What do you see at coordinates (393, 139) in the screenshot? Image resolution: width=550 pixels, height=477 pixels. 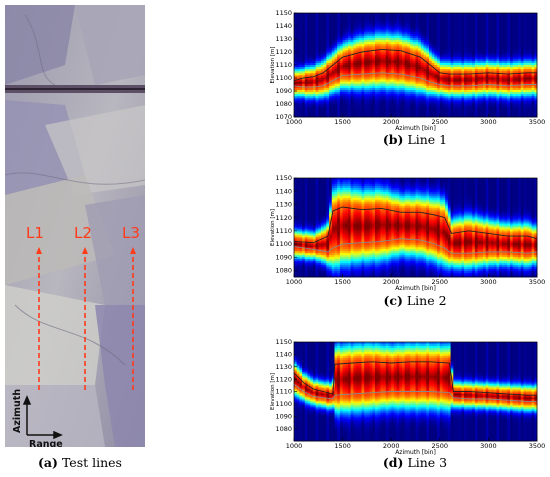 I see `caption-b-label: (b)` at bounding box center [393, 139].